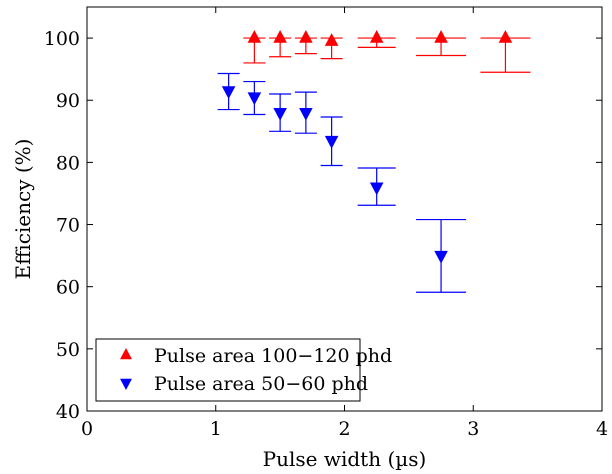  What do you see at coordinates (602, 429) in the screenshot?
I see `x-tick-label: 4` at bounding box center [602, 429].